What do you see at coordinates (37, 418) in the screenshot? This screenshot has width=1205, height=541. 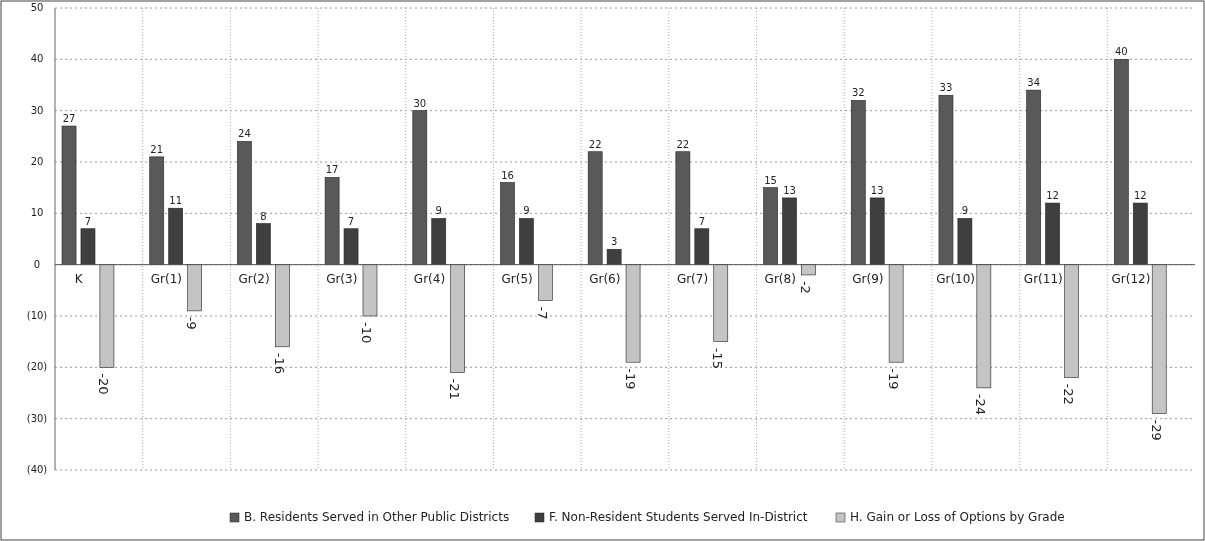 I see `y-tick-label: (30)` at bounding box center [37, 418].